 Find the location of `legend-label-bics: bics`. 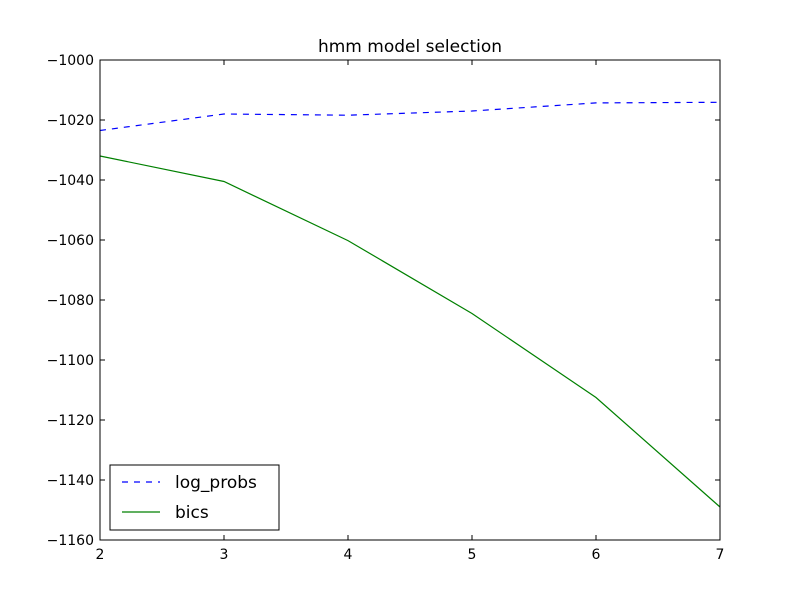

legend-label-bics: bics is located at coordinates (192, 513).